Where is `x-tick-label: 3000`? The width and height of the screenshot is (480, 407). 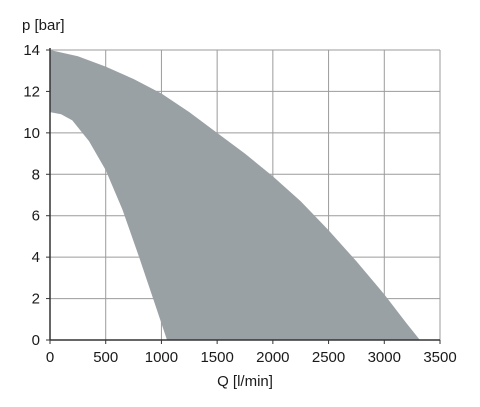 x-tick-label: 3000 is located at coordinates (384, 357).